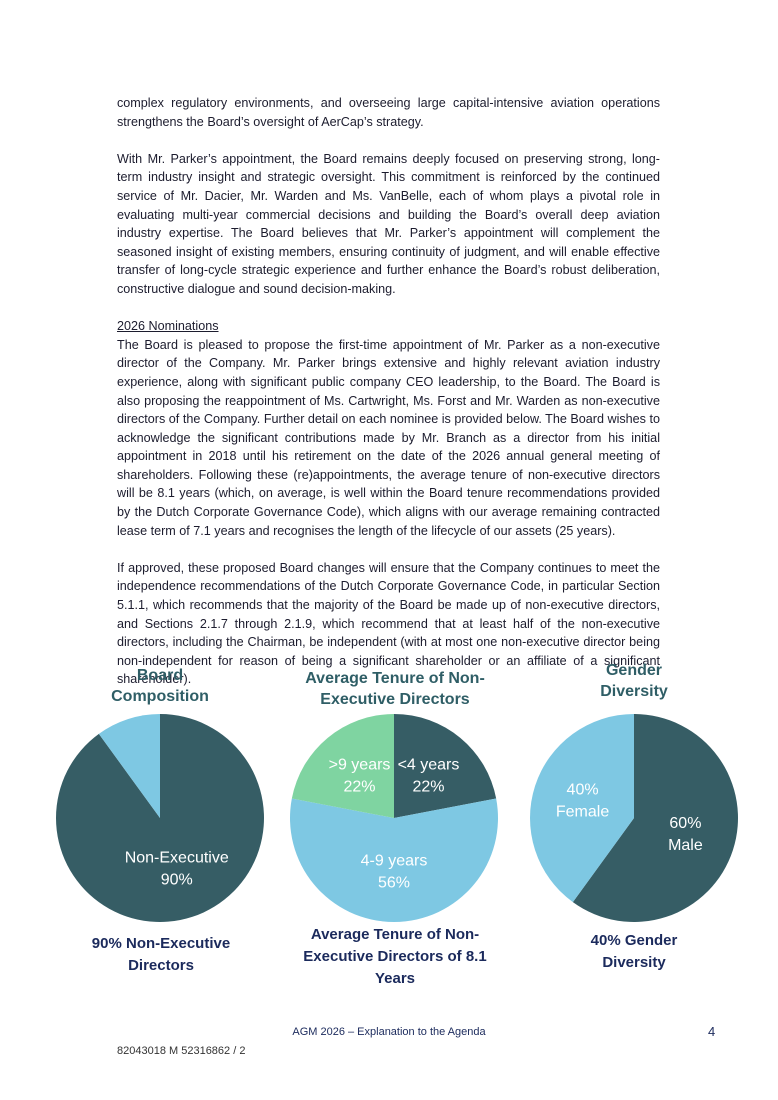  What do you see at coordinates (394, 882) in the screenshot?
I see `slice-value-label: 56%` at bounding box center [394, 882].